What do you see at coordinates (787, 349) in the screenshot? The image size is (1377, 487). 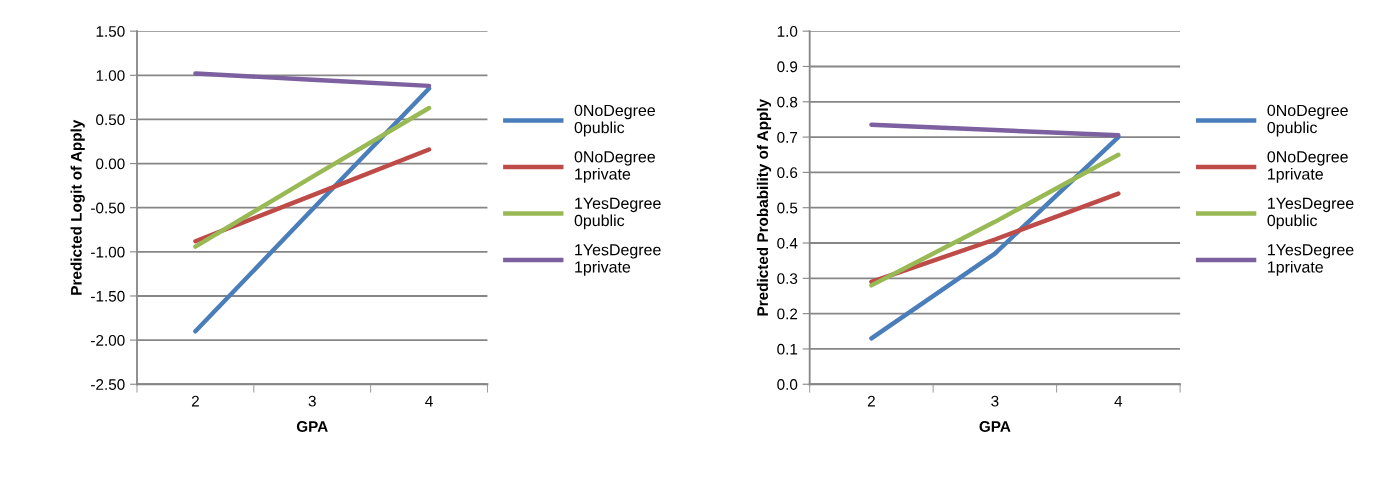 I see `y-tick-label: 0.1` at bounding box center [787, 349].